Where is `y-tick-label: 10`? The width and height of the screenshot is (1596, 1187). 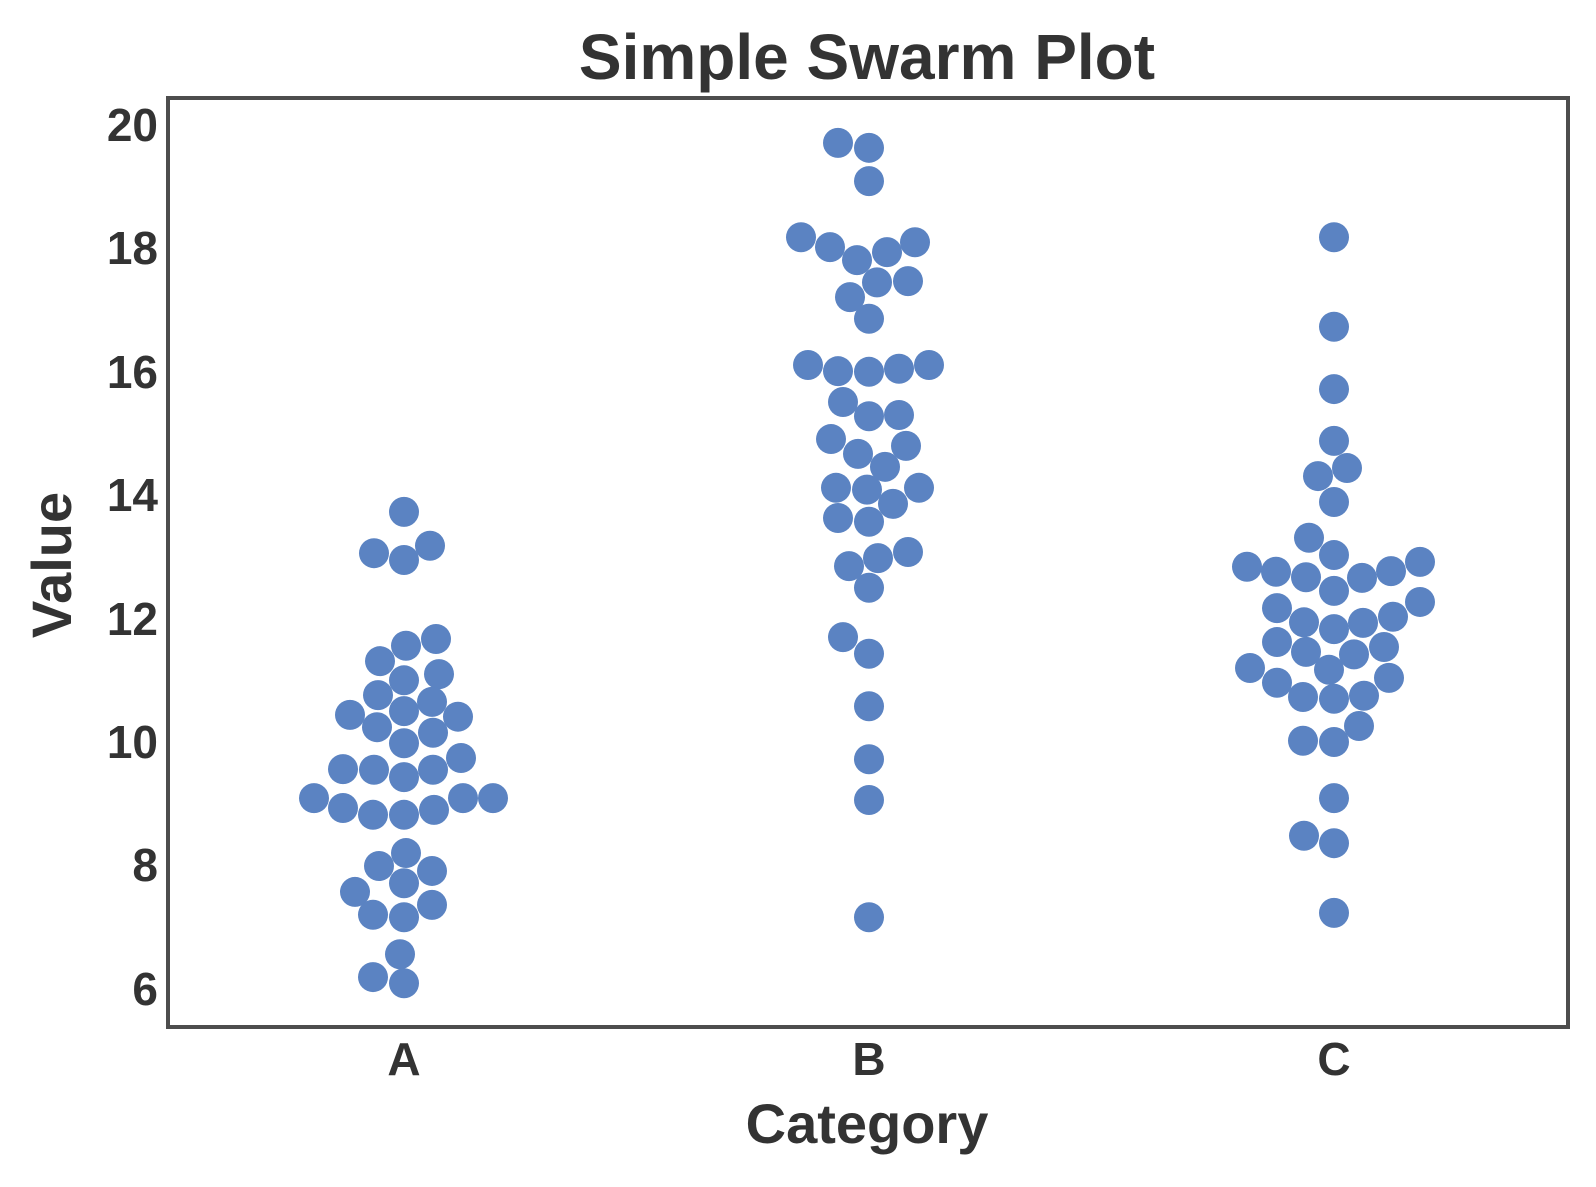
y-tick-label: 10 is located at coordinates (132, 742).